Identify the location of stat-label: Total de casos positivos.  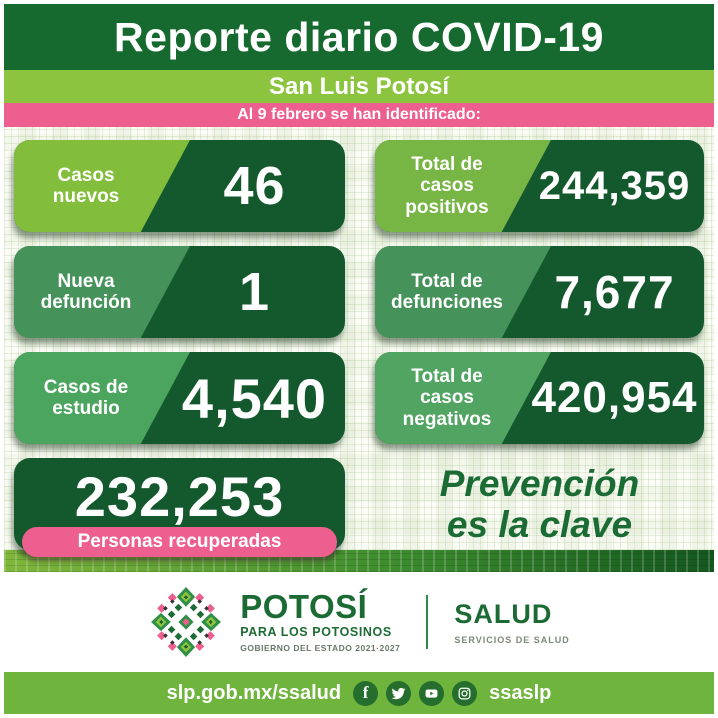
(463, 186).